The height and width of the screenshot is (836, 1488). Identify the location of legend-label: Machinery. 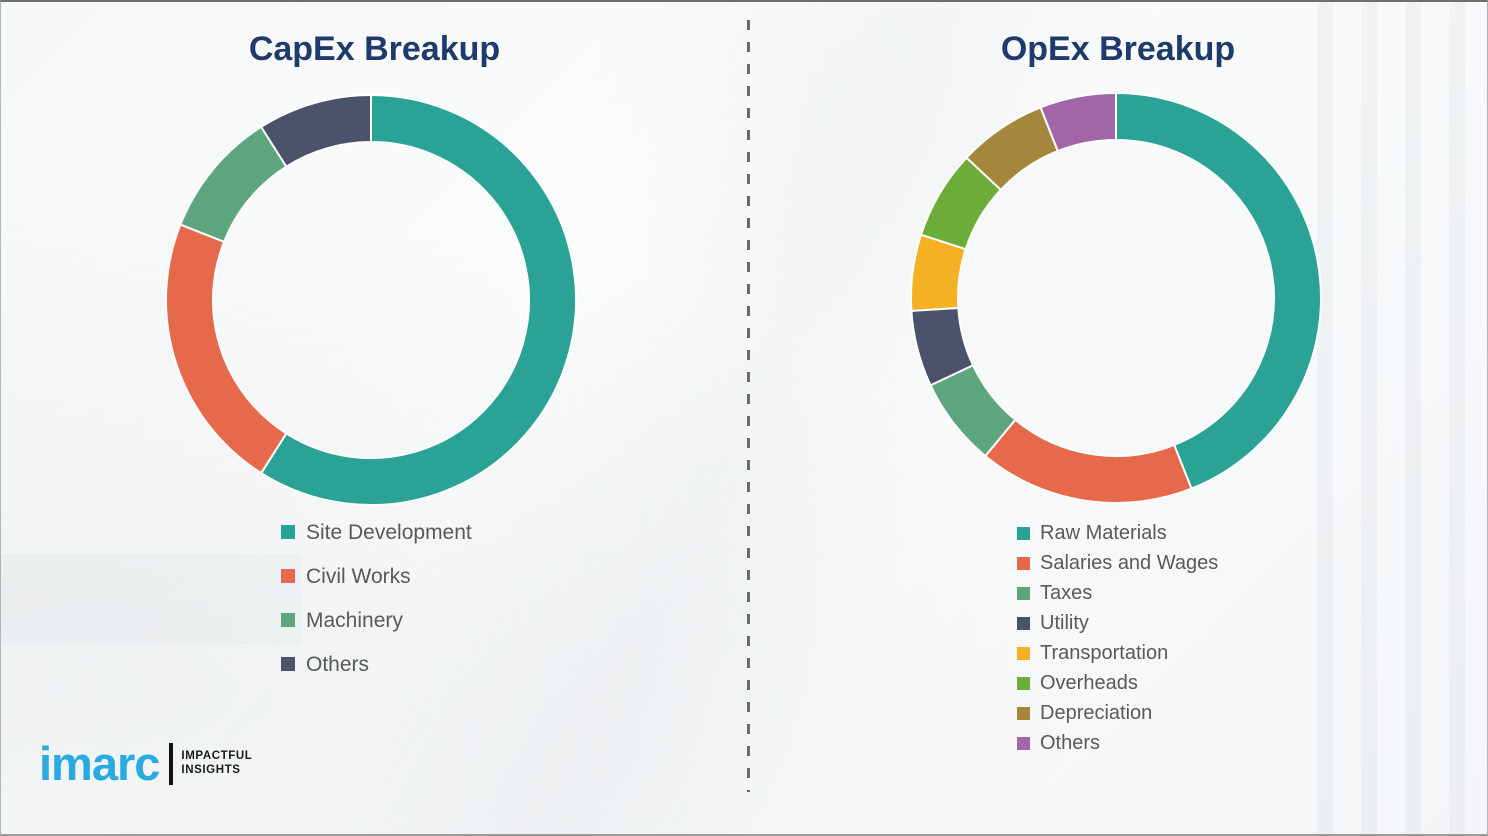
(354, 620).